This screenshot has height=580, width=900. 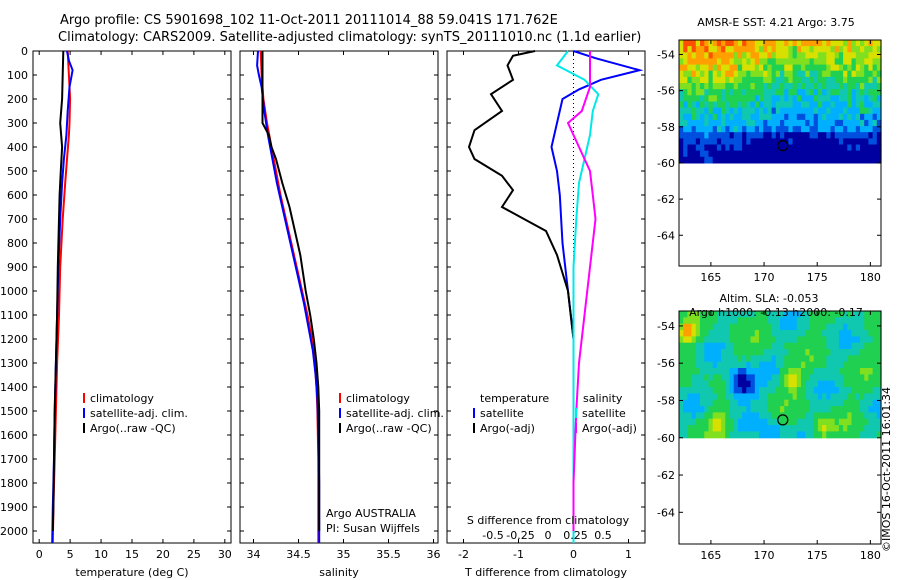 What do you see at coordinates (521, 290) in the screenshot?
I see `series-line-temperature-argo-adj-` at bounding box center [521, 290].